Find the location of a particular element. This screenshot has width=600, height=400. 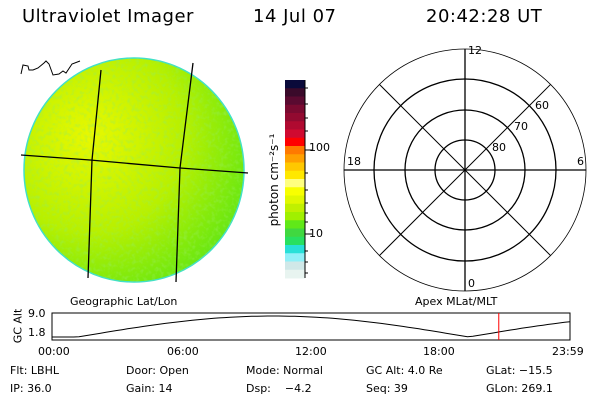

x-tick: 00:00 is located at coordinates (54, 351).